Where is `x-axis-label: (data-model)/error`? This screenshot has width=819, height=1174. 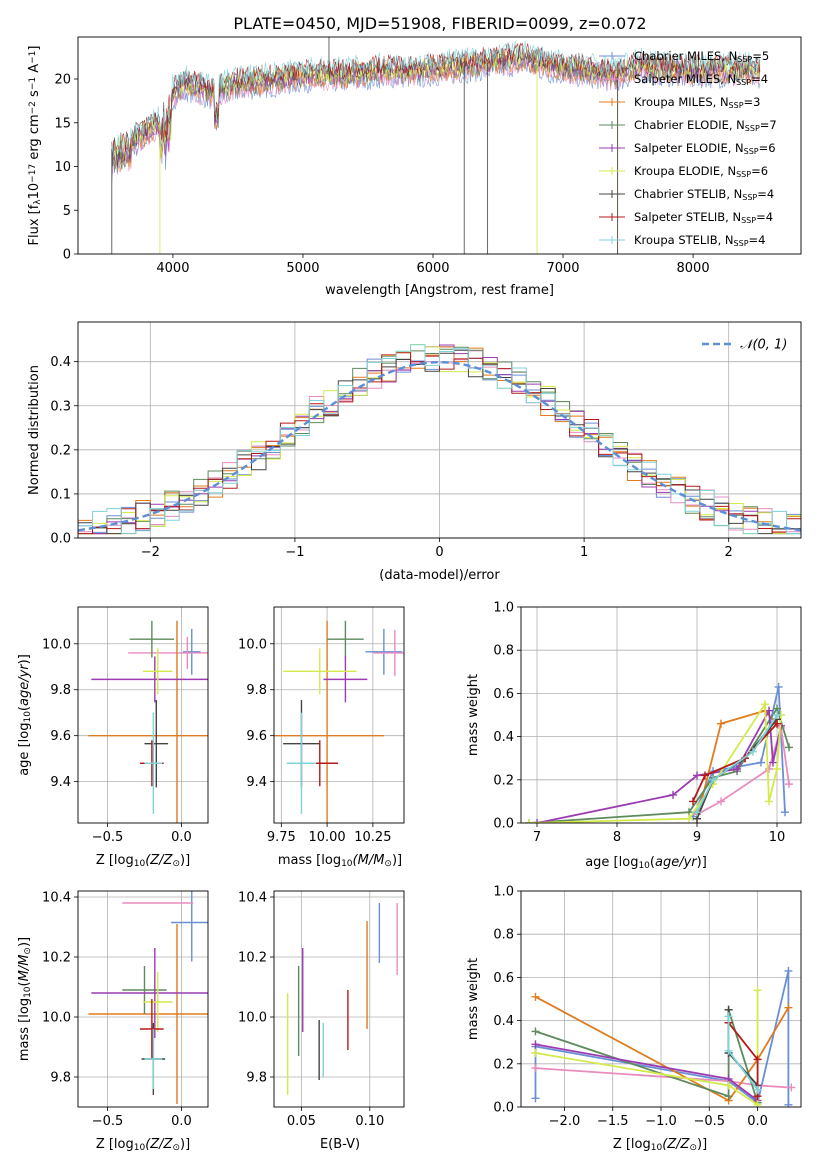 x-axis-label: (data-model)/error is located at coordinates (439, 575).